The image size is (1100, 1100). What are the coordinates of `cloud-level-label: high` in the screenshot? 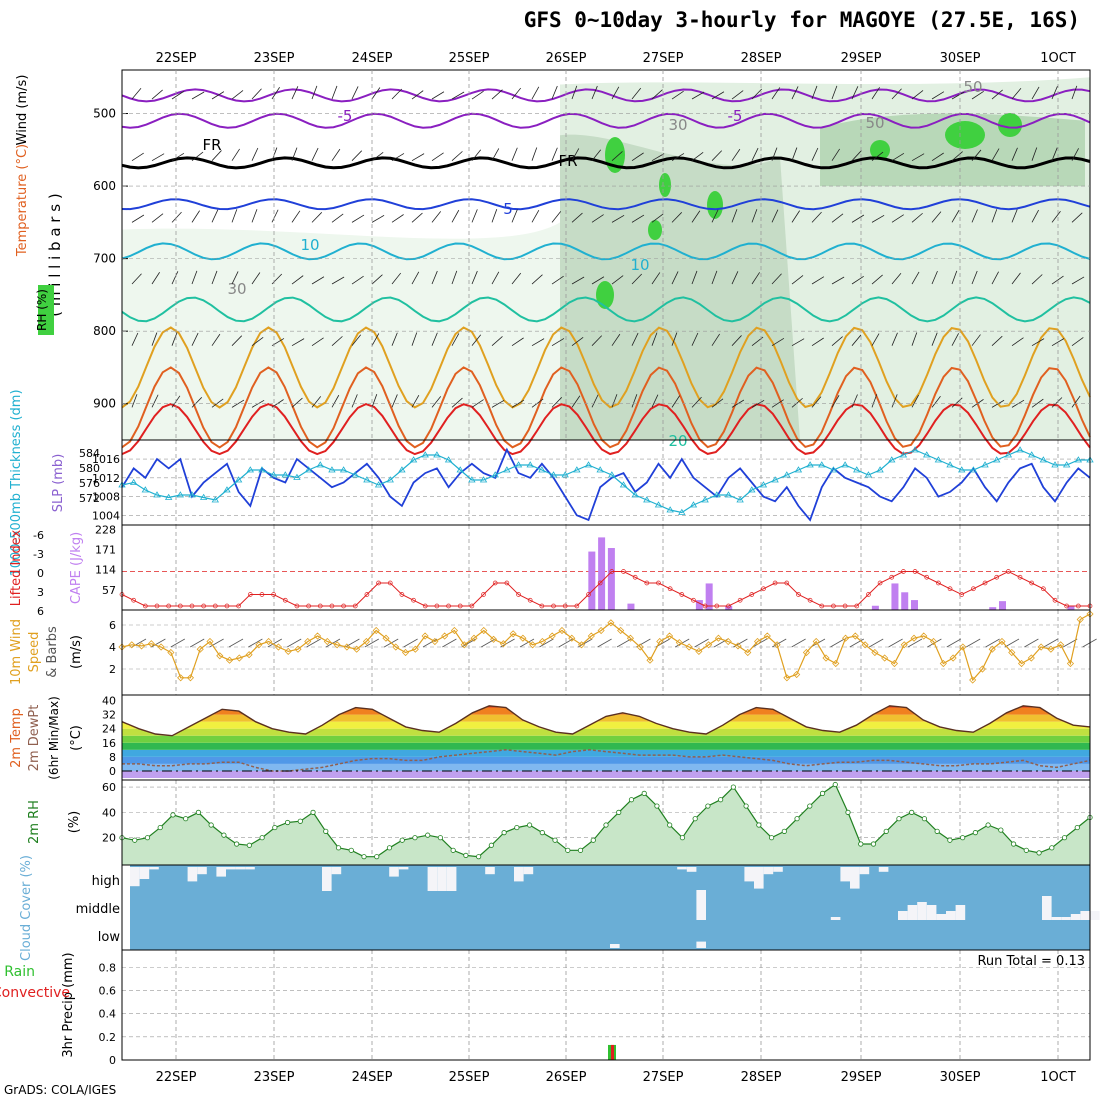 It's located at (106, 881).